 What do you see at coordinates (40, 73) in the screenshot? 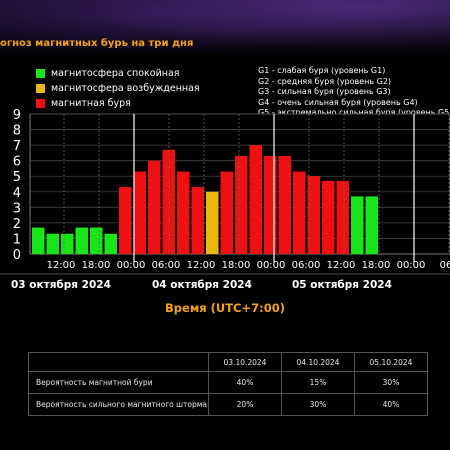
I see `legend-swatch-quiet` at bounding box center [40, 73].